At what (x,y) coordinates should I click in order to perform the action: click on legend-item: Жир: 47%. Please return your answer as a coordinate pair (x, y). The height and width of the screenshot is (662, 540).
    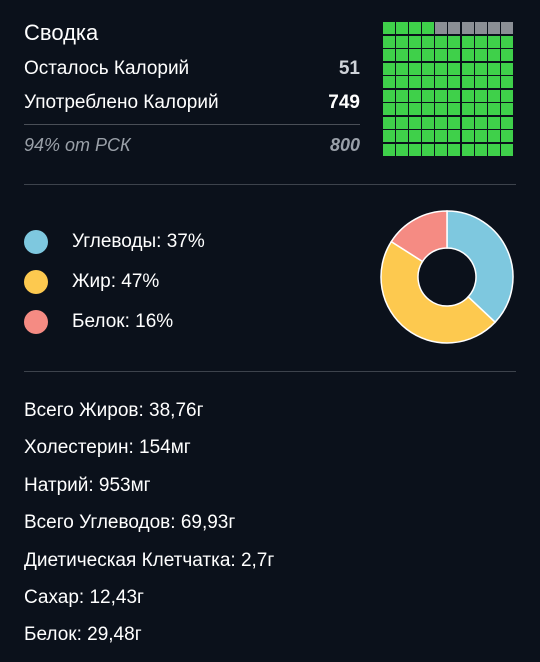
    Looking at the image, I should click on (114, 282).